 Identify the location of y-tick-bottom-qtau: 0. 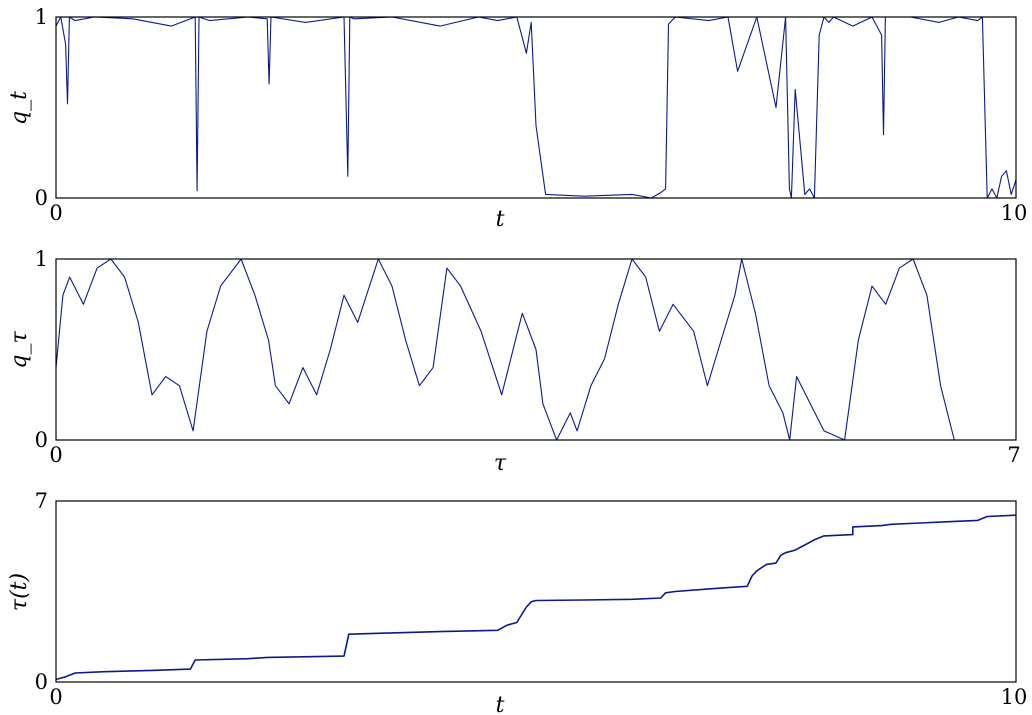
(41, 440).